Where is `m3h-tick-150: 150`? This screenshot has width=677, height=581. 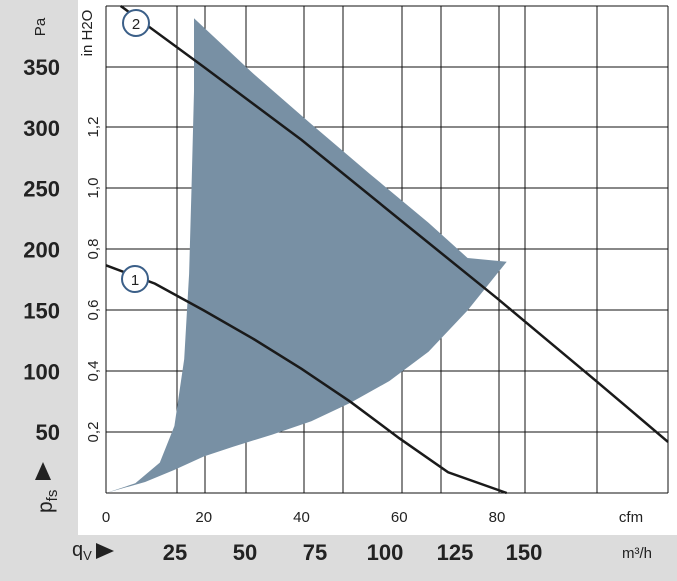 m3h-tick-150: 150 is located at coordinates (524, 552).